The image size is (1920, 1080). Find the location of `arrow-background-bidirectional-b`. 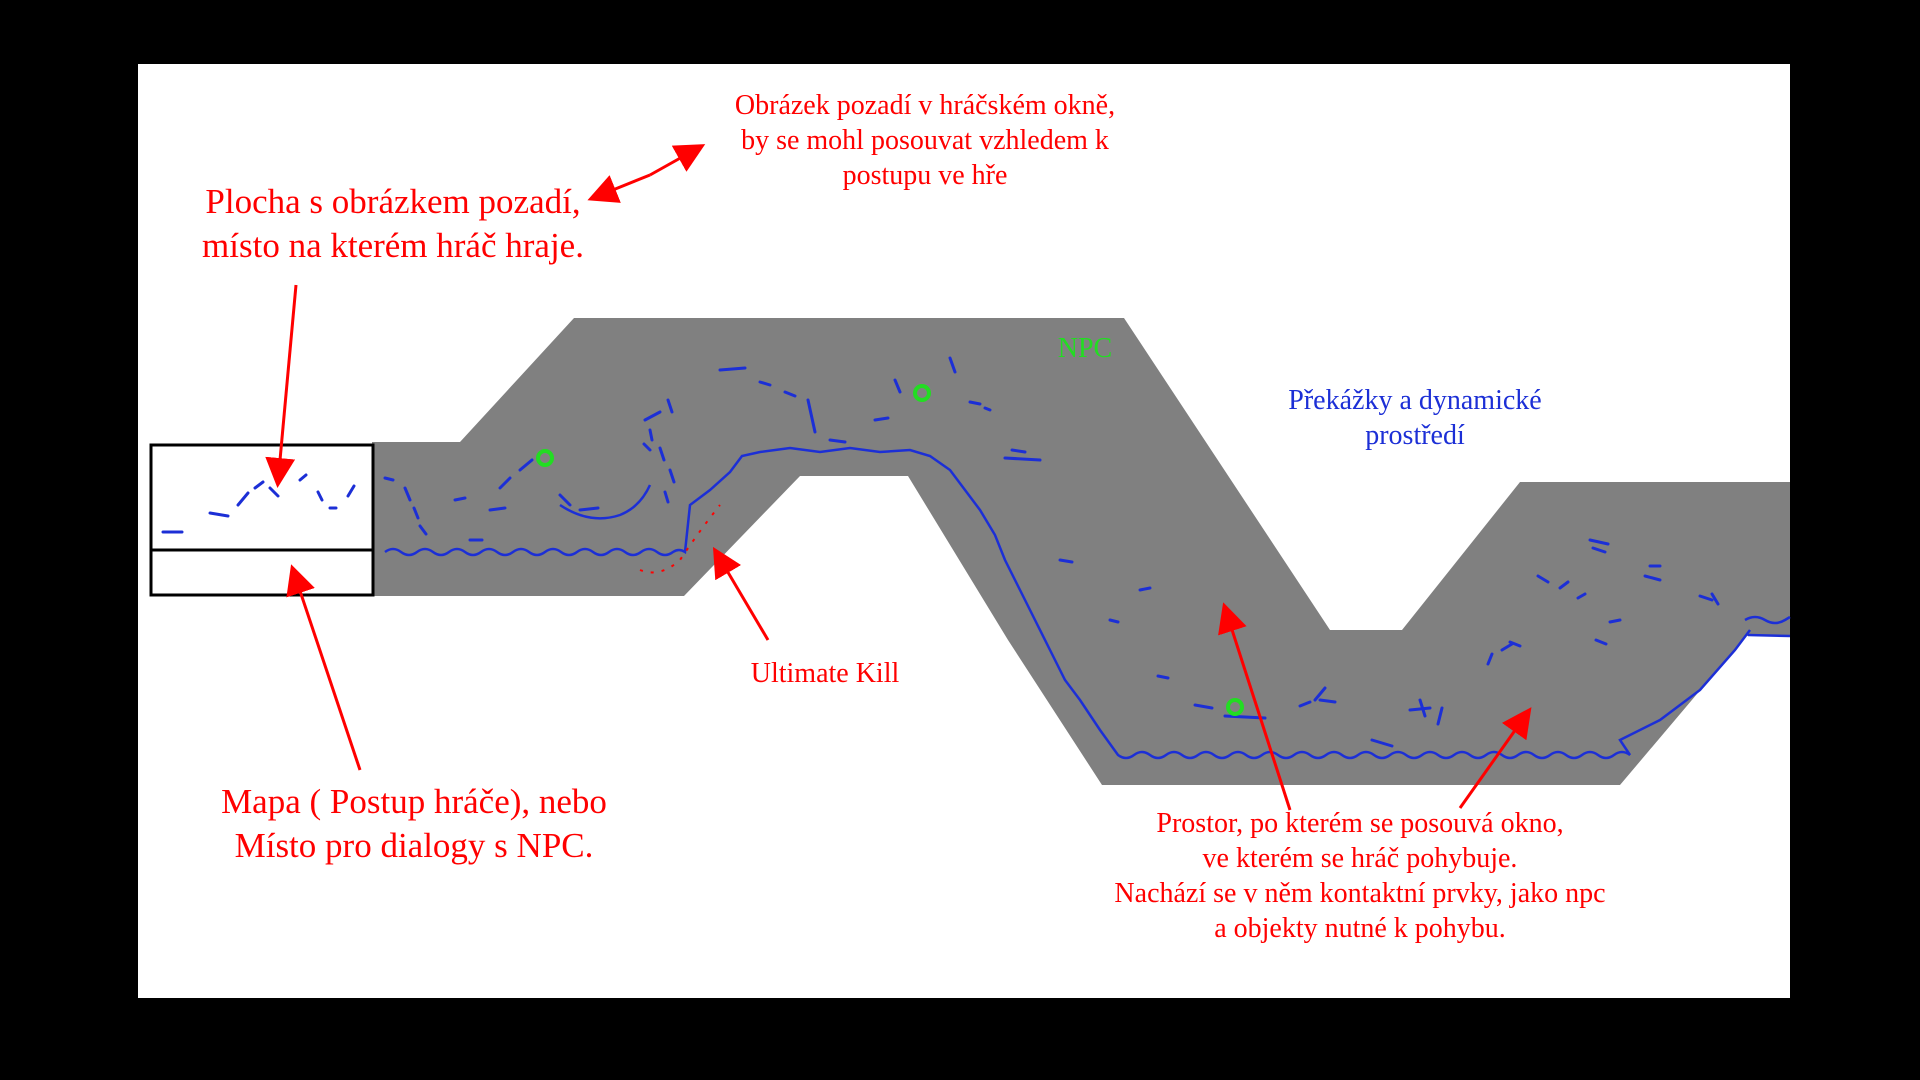

arrow-background-bidirectional-b is located at coordinates (619, 188).